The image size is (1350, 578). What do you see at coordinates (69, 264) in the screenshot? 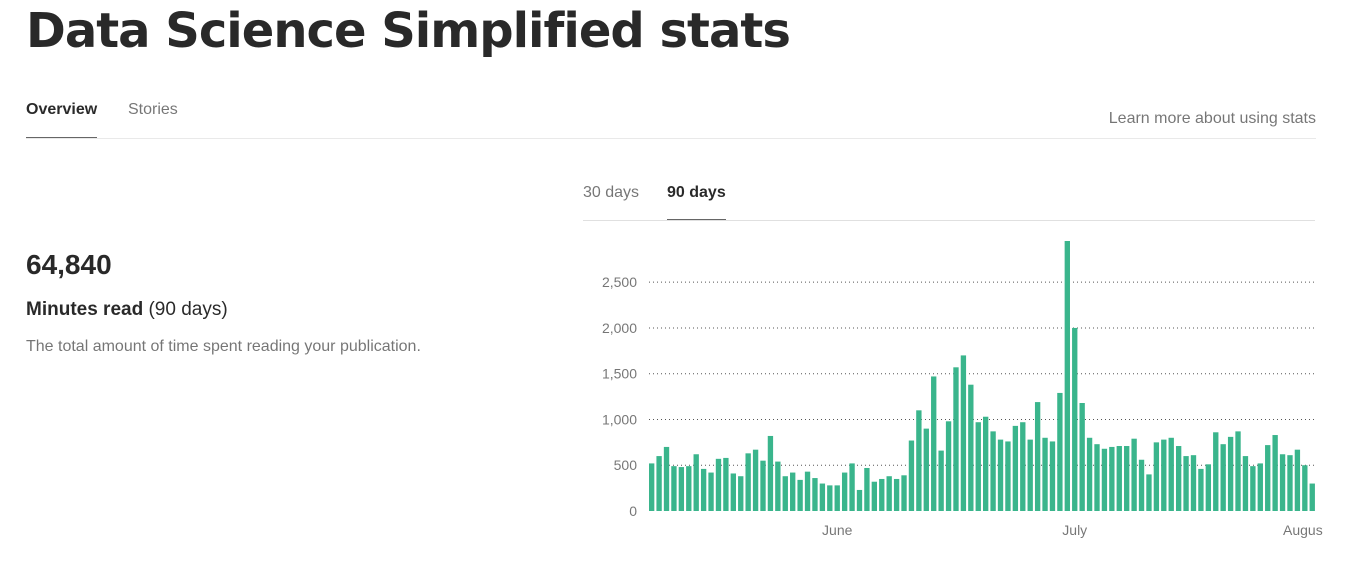
I see `minutes-read-value: 64,840` at bounding box center [69, 264].